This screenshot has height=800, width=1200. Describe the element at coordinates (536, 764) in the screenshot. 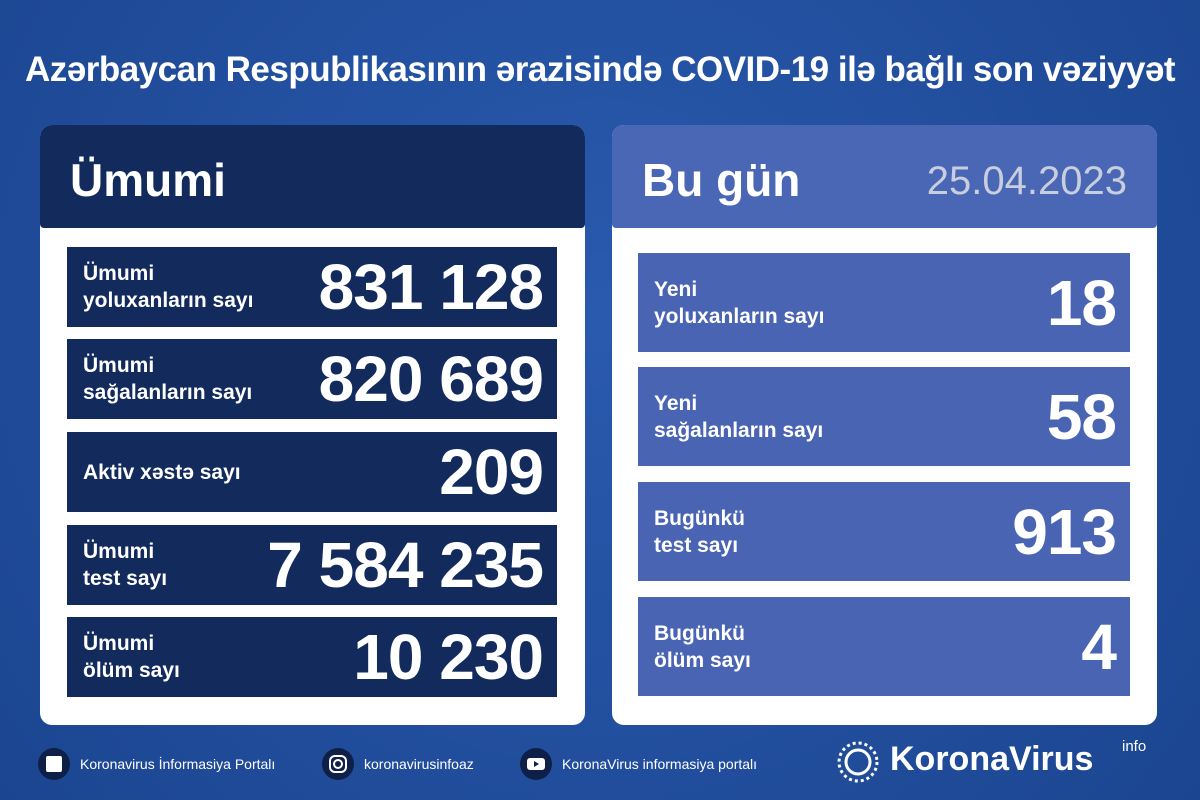

I see `youtube-icon` at that location.